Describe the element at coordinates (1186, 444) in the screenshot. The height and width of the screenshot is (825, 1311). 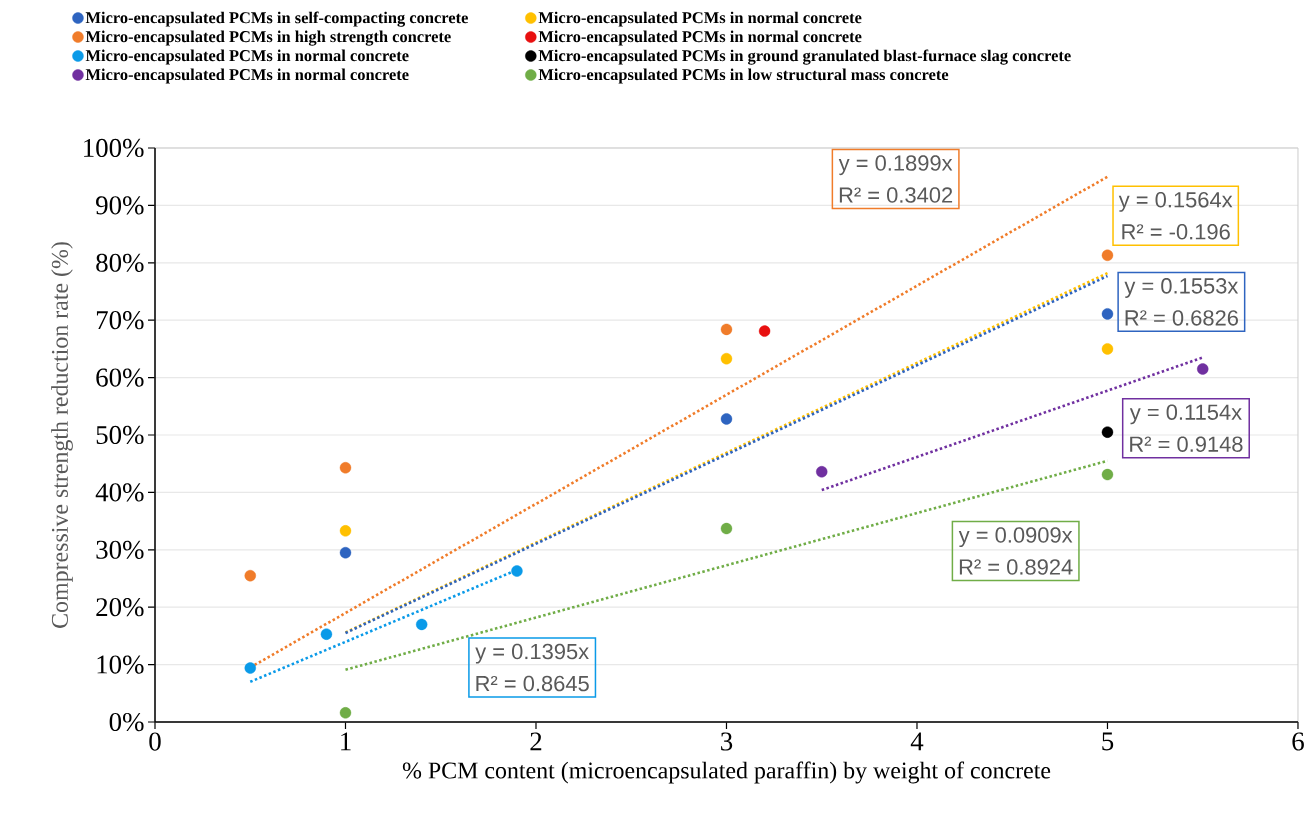
I see `annotation: R² = 0.9148` at that location.